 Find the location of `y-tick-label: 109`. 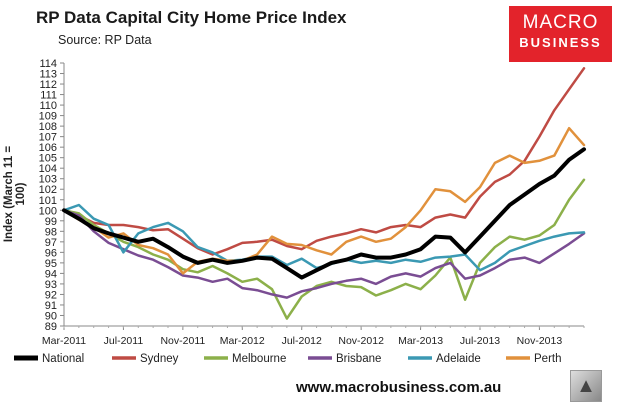

y-tick-label: 109 is located at coordinates (48, 117).